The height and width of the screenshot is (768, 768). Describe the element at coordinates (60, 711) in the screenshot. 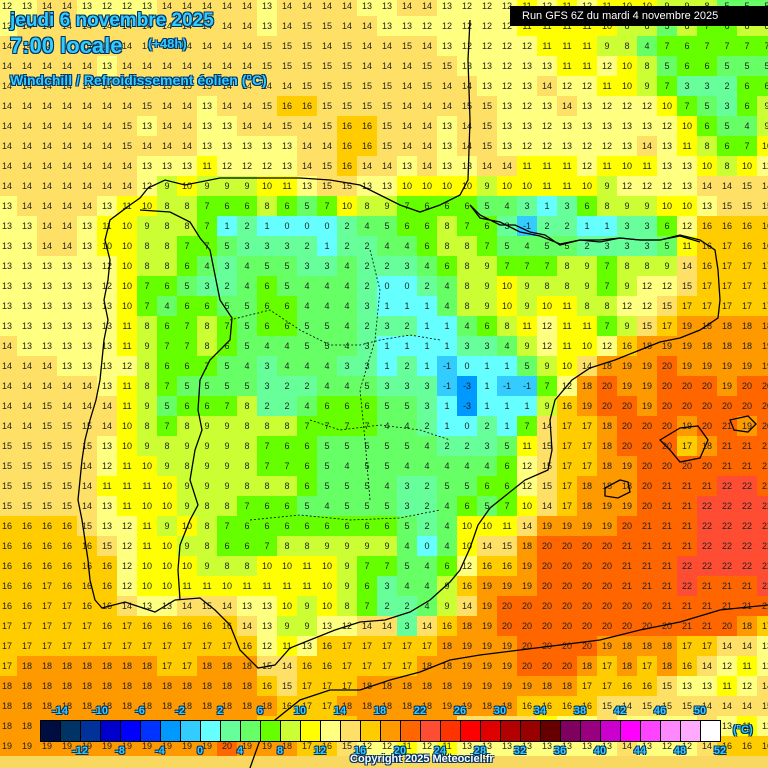

I see `legend-tick-label: -14` at that location.